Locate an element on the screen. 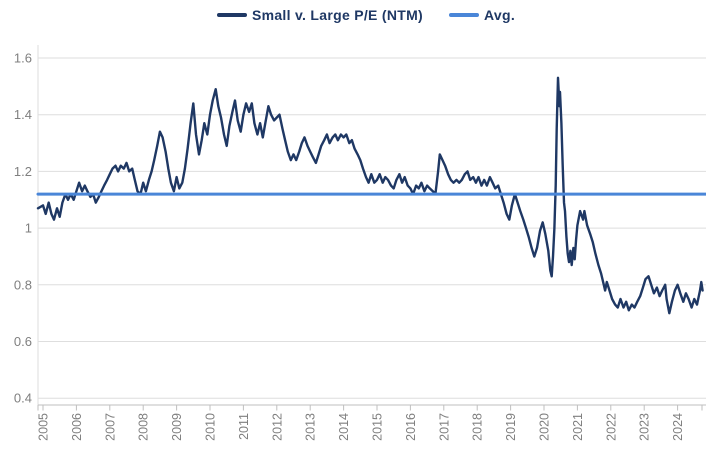 This screenshot has width=706, height=462. legend-item-series: Small v. Large P/E (NTM) is located at coordinates (320, 15).